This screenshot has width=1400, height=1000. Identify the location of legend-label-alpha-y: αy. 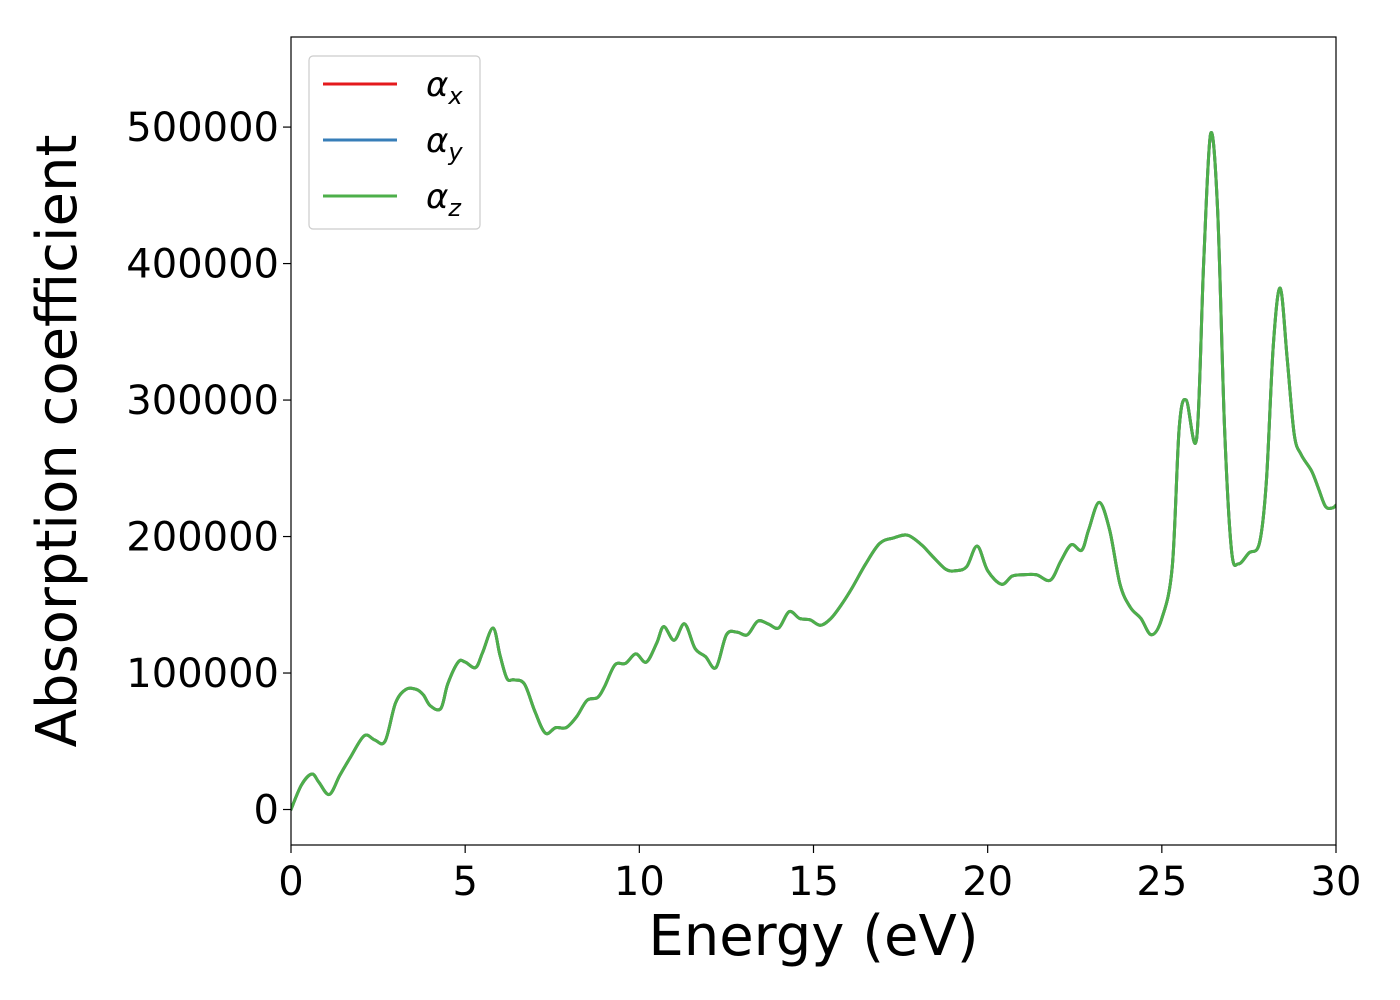
(444, 143).